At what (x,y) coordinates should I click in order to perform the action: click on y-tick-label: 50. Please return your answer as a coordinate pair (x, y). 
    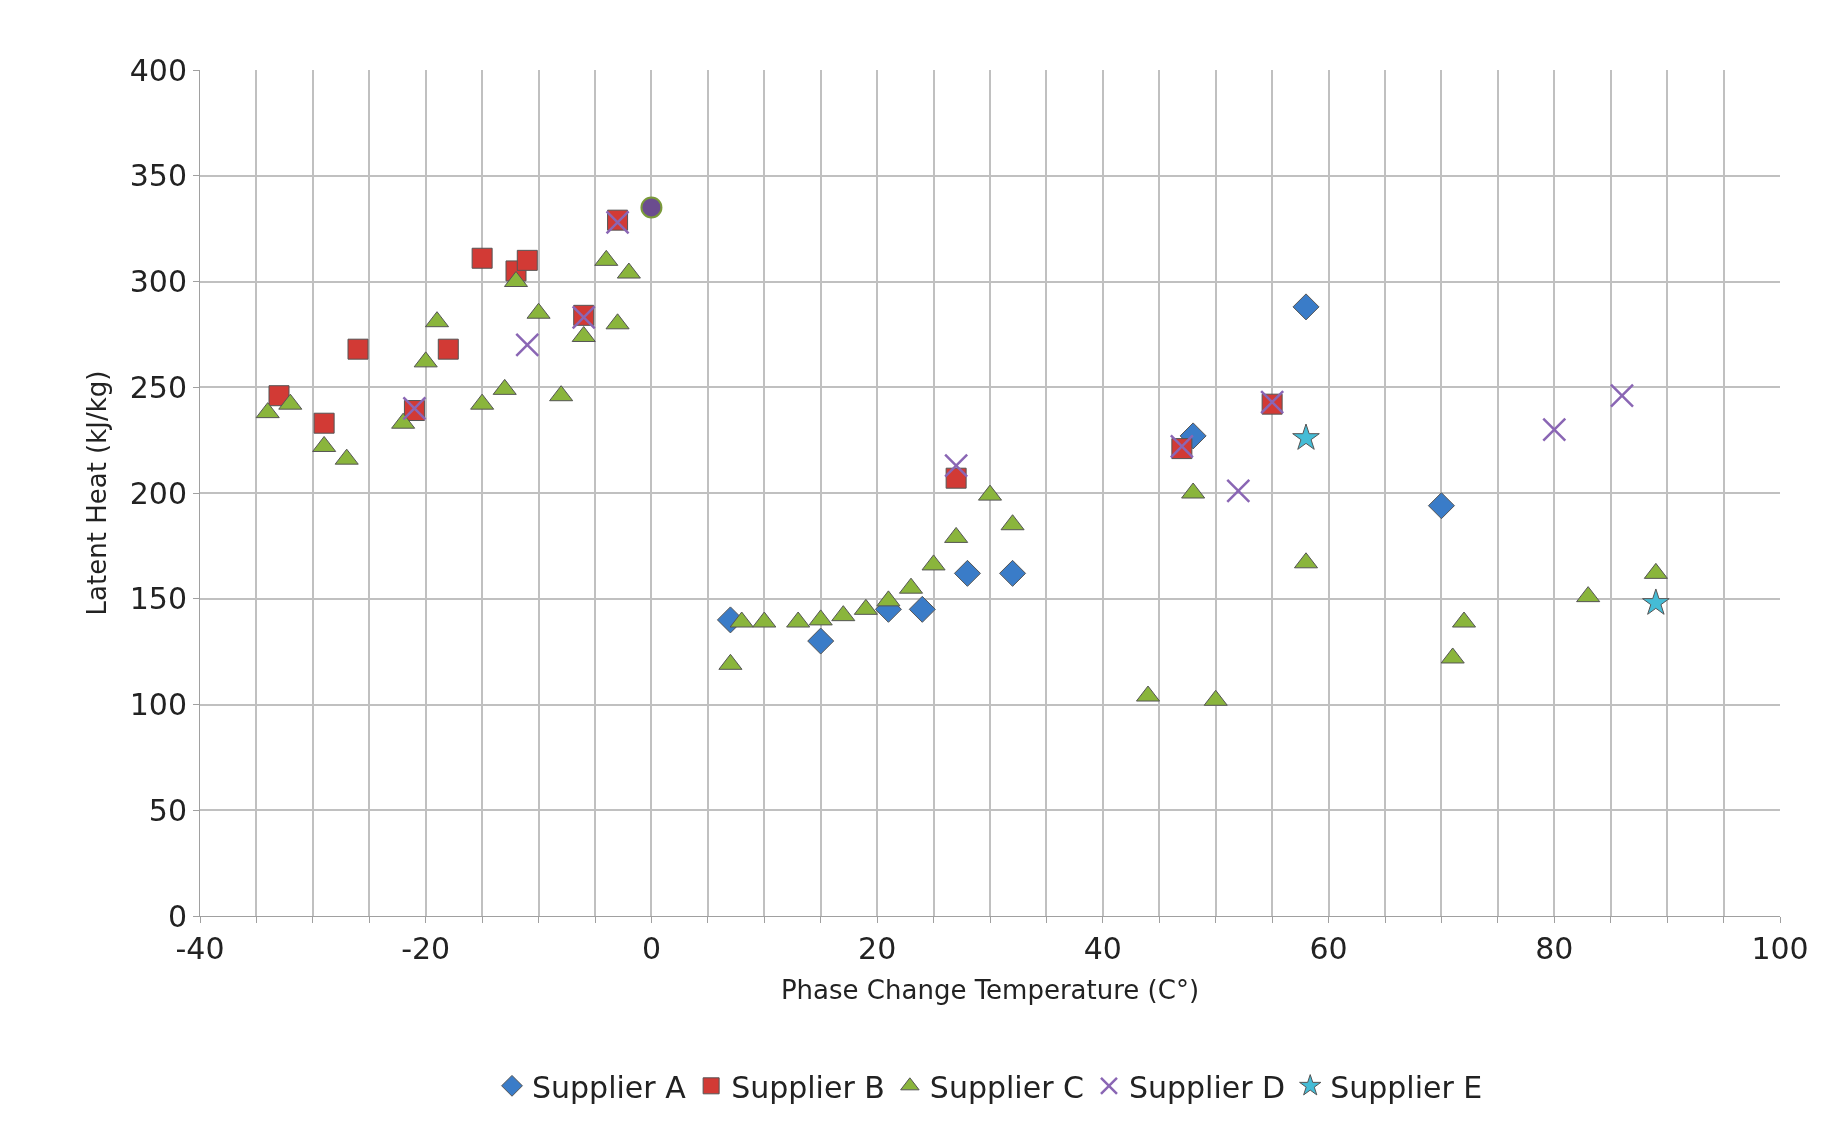
    Looking at the image, I should click on (167, 810).